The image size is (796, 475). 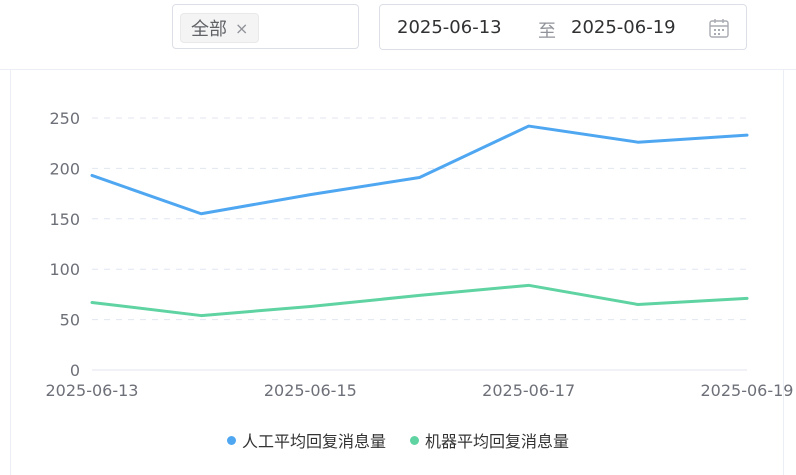 I want to click on legend-label: 人工平均回复消息量, so click(x=313, y=441).